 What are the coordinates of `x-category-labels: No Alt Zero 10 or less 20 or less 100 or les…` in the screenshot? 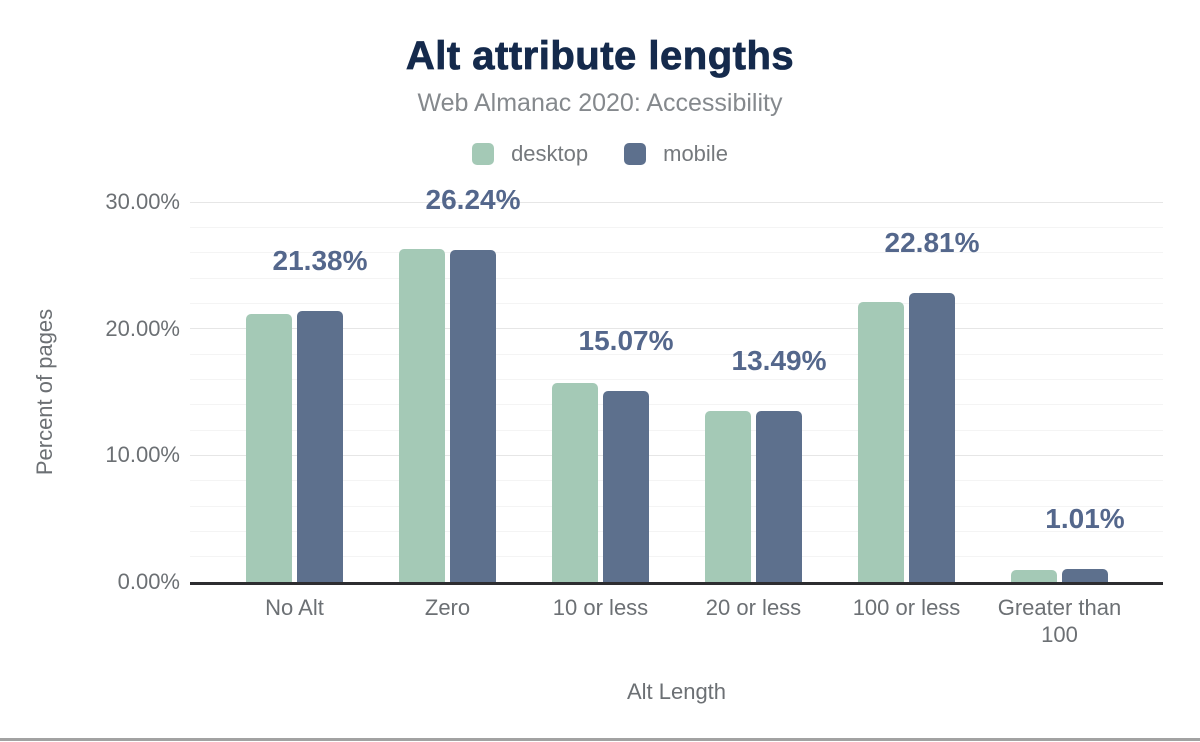 It's located at (677, 621).